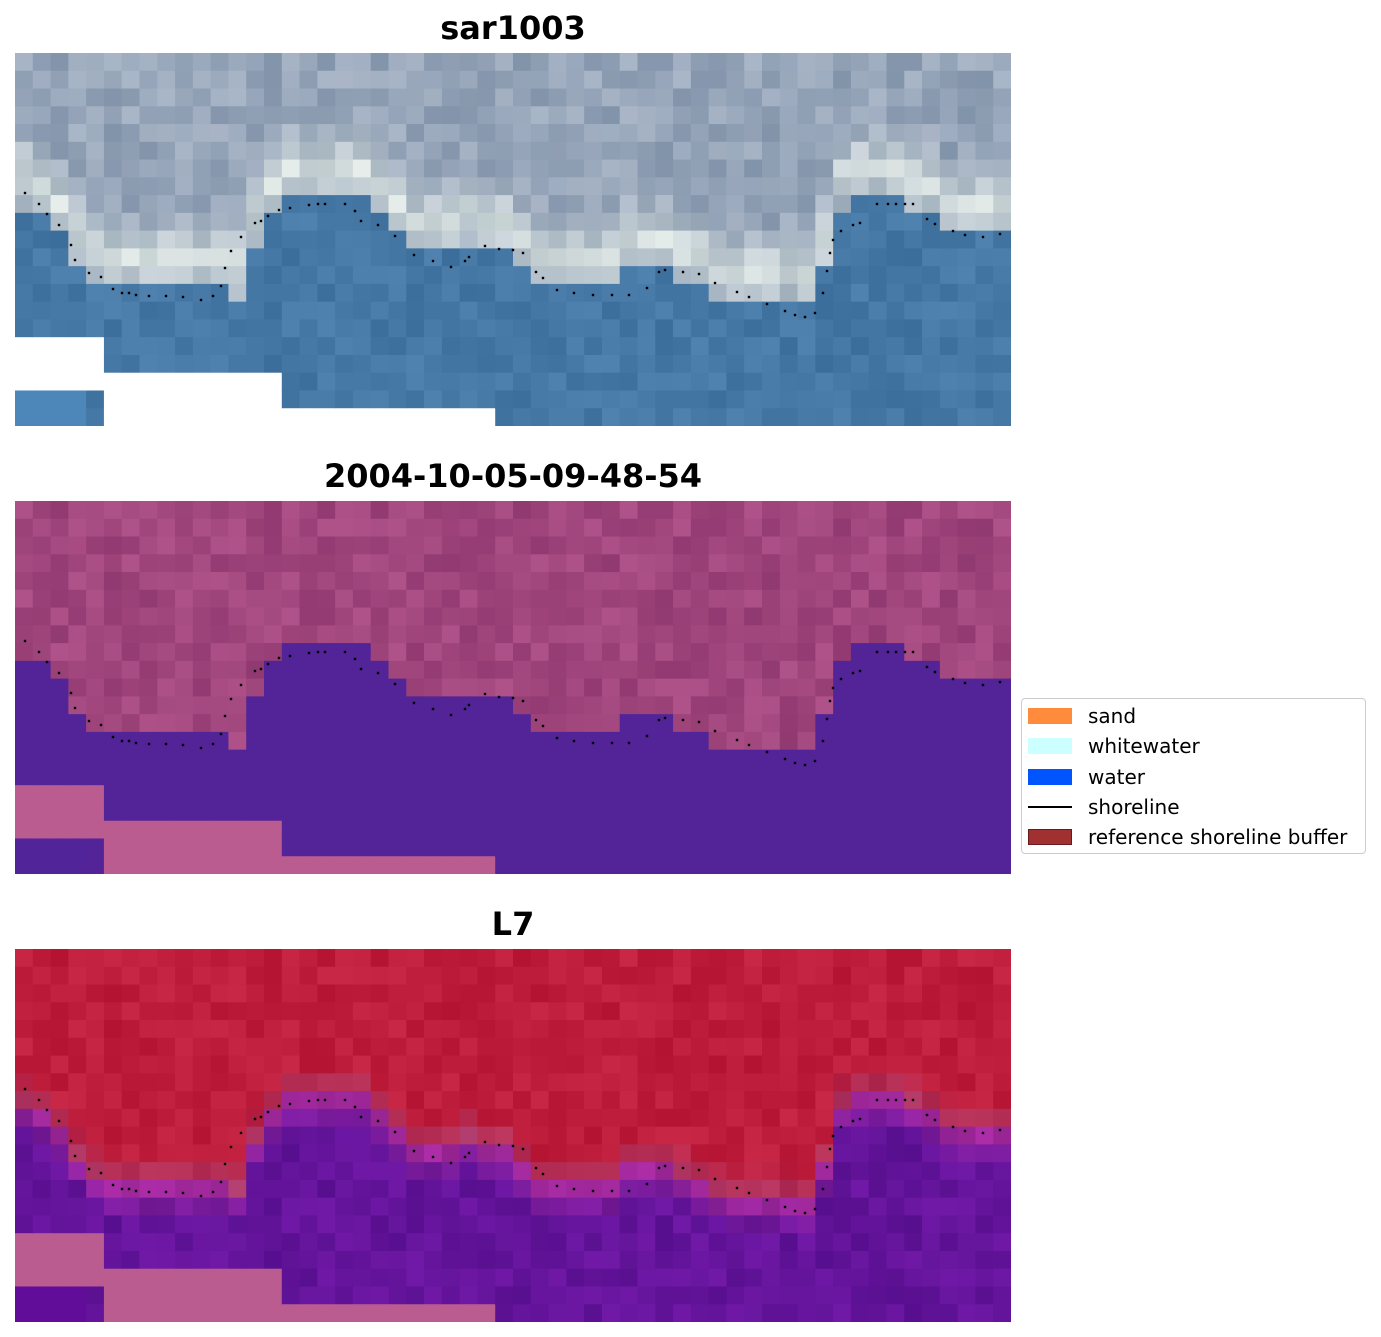 Image resolution: width=1381 pixels, height=1337 pixels. Describe the element at coordinates (1050, 777) in the screenshot. I see `water-swatch` at that location.